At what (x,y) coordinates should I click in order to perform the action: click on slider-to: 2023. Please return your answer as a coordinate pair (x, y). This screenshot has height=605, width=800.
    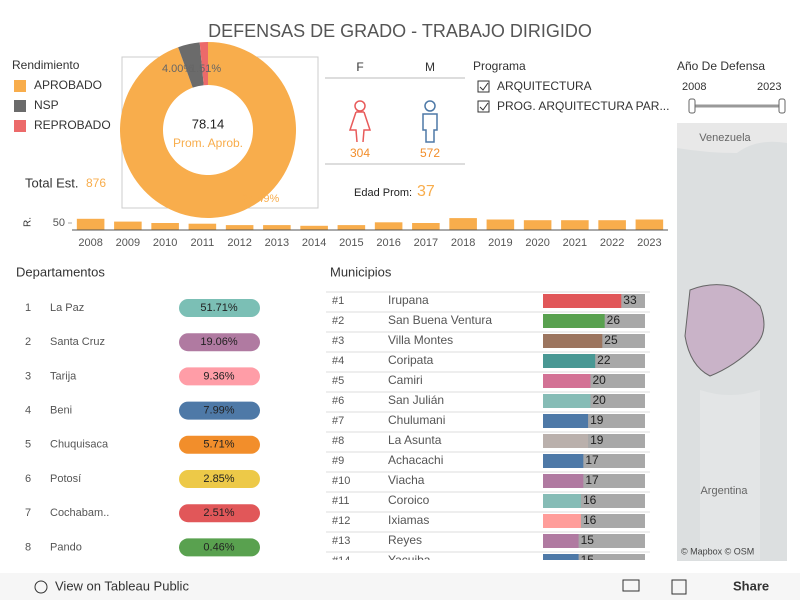
    Looking at the image, I should click on (769, 87).